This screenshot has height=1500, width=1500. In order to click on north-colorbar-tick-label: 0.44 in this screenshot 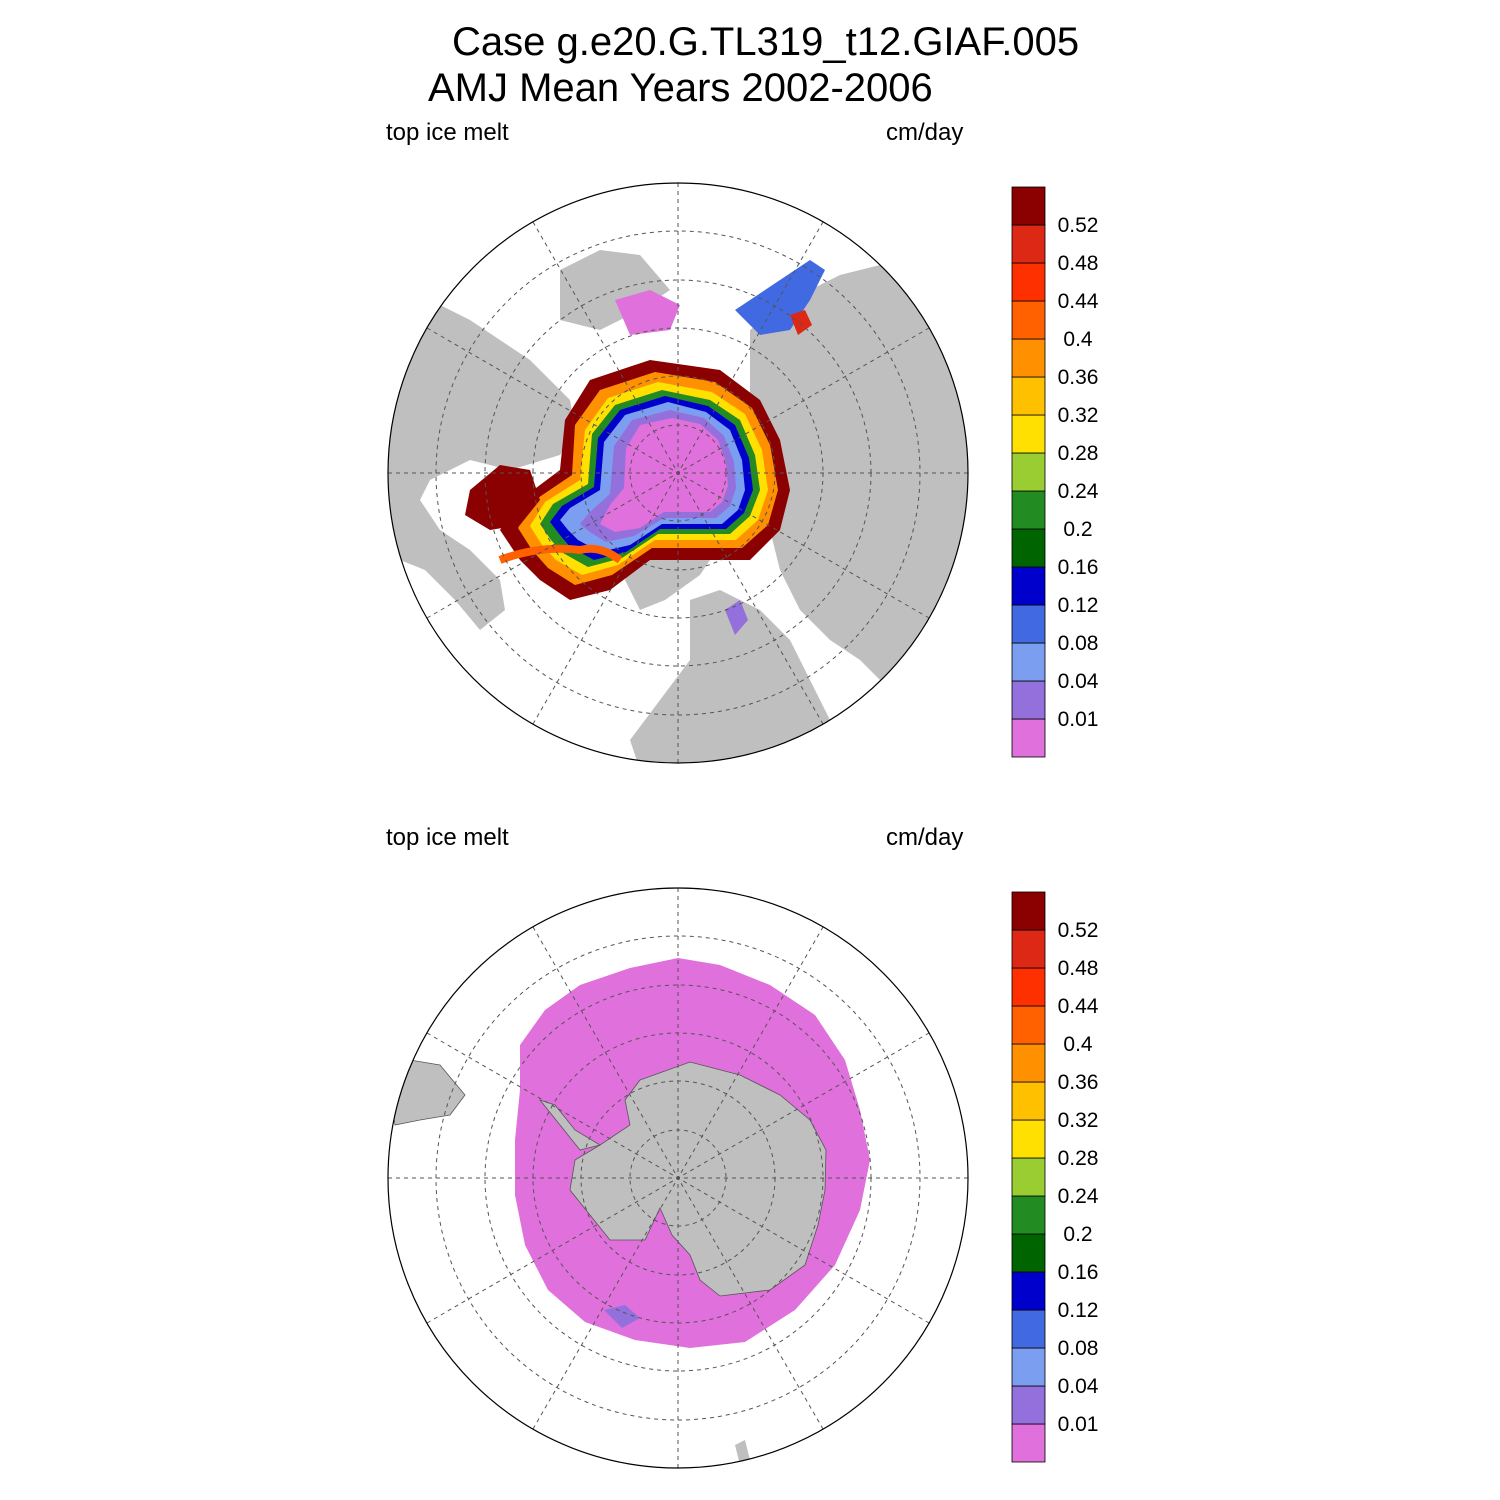, I will do `click(1078, 301)`.